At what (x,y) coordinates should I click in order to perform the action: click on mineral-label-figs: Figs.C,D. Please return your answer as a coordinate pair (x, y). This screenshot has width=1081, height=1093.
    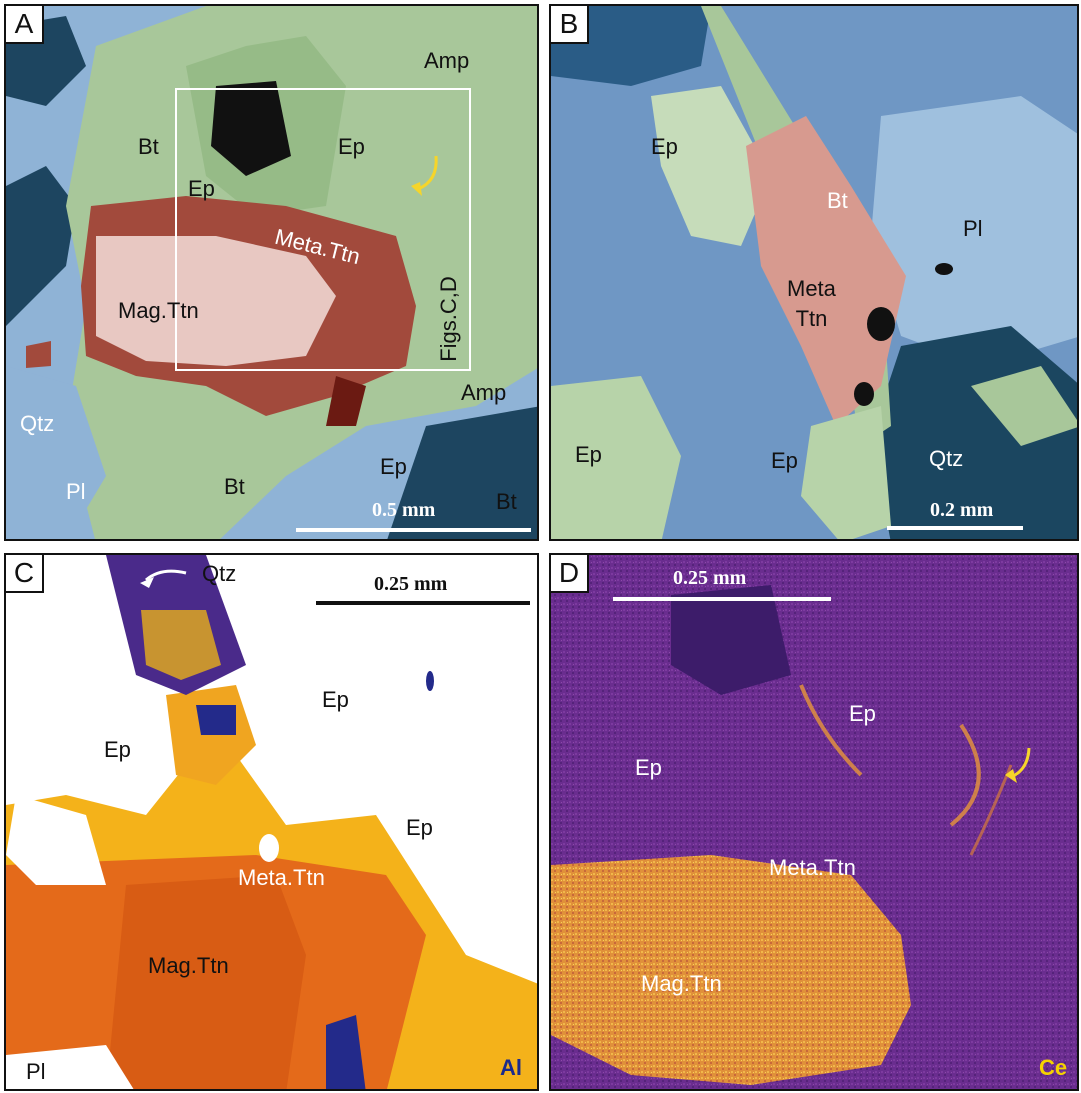
    Looking at the image, I should click on (448, 319).